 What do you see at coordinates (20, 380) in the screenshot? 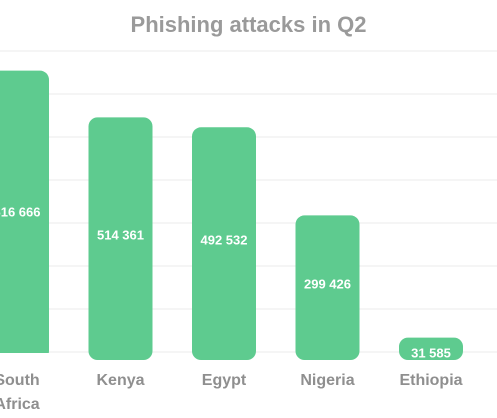
I see `x-tick-label: South` at bounding box center [20, 380].